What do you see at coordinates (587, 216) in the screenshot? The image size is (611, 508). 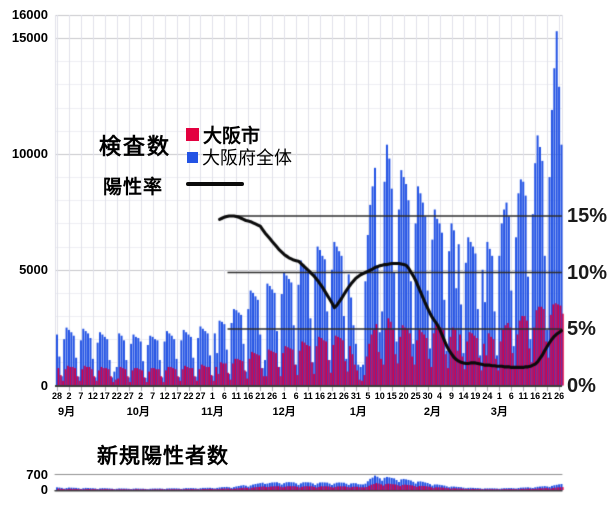 I see `y-axis-label-right: 15%` at bounding box center [587, 216].